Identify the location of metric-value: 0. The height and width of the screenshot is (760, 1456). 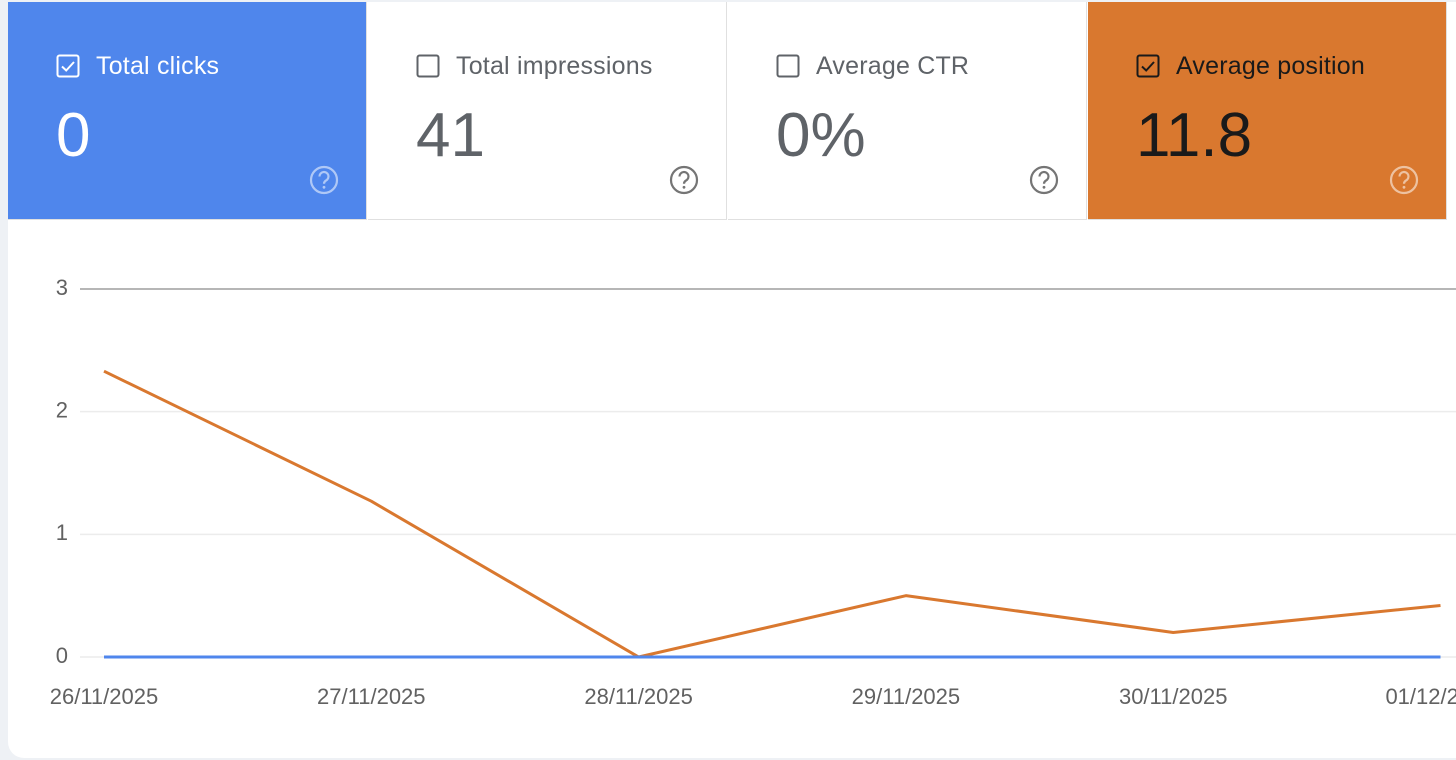
(73, 135).